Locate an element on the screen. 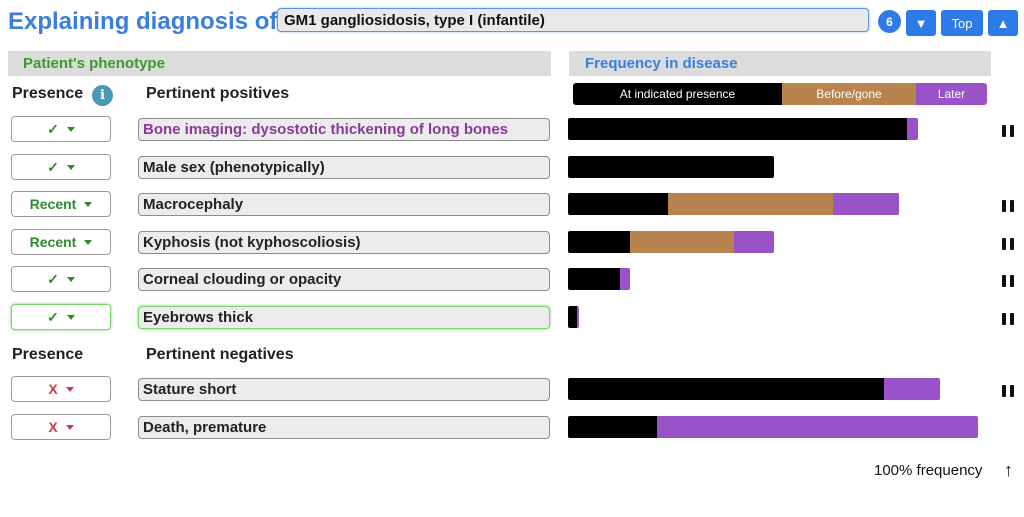 This screenshot has width=1024, height=517. count-badge: 6 is located at coordinates (889, 21).